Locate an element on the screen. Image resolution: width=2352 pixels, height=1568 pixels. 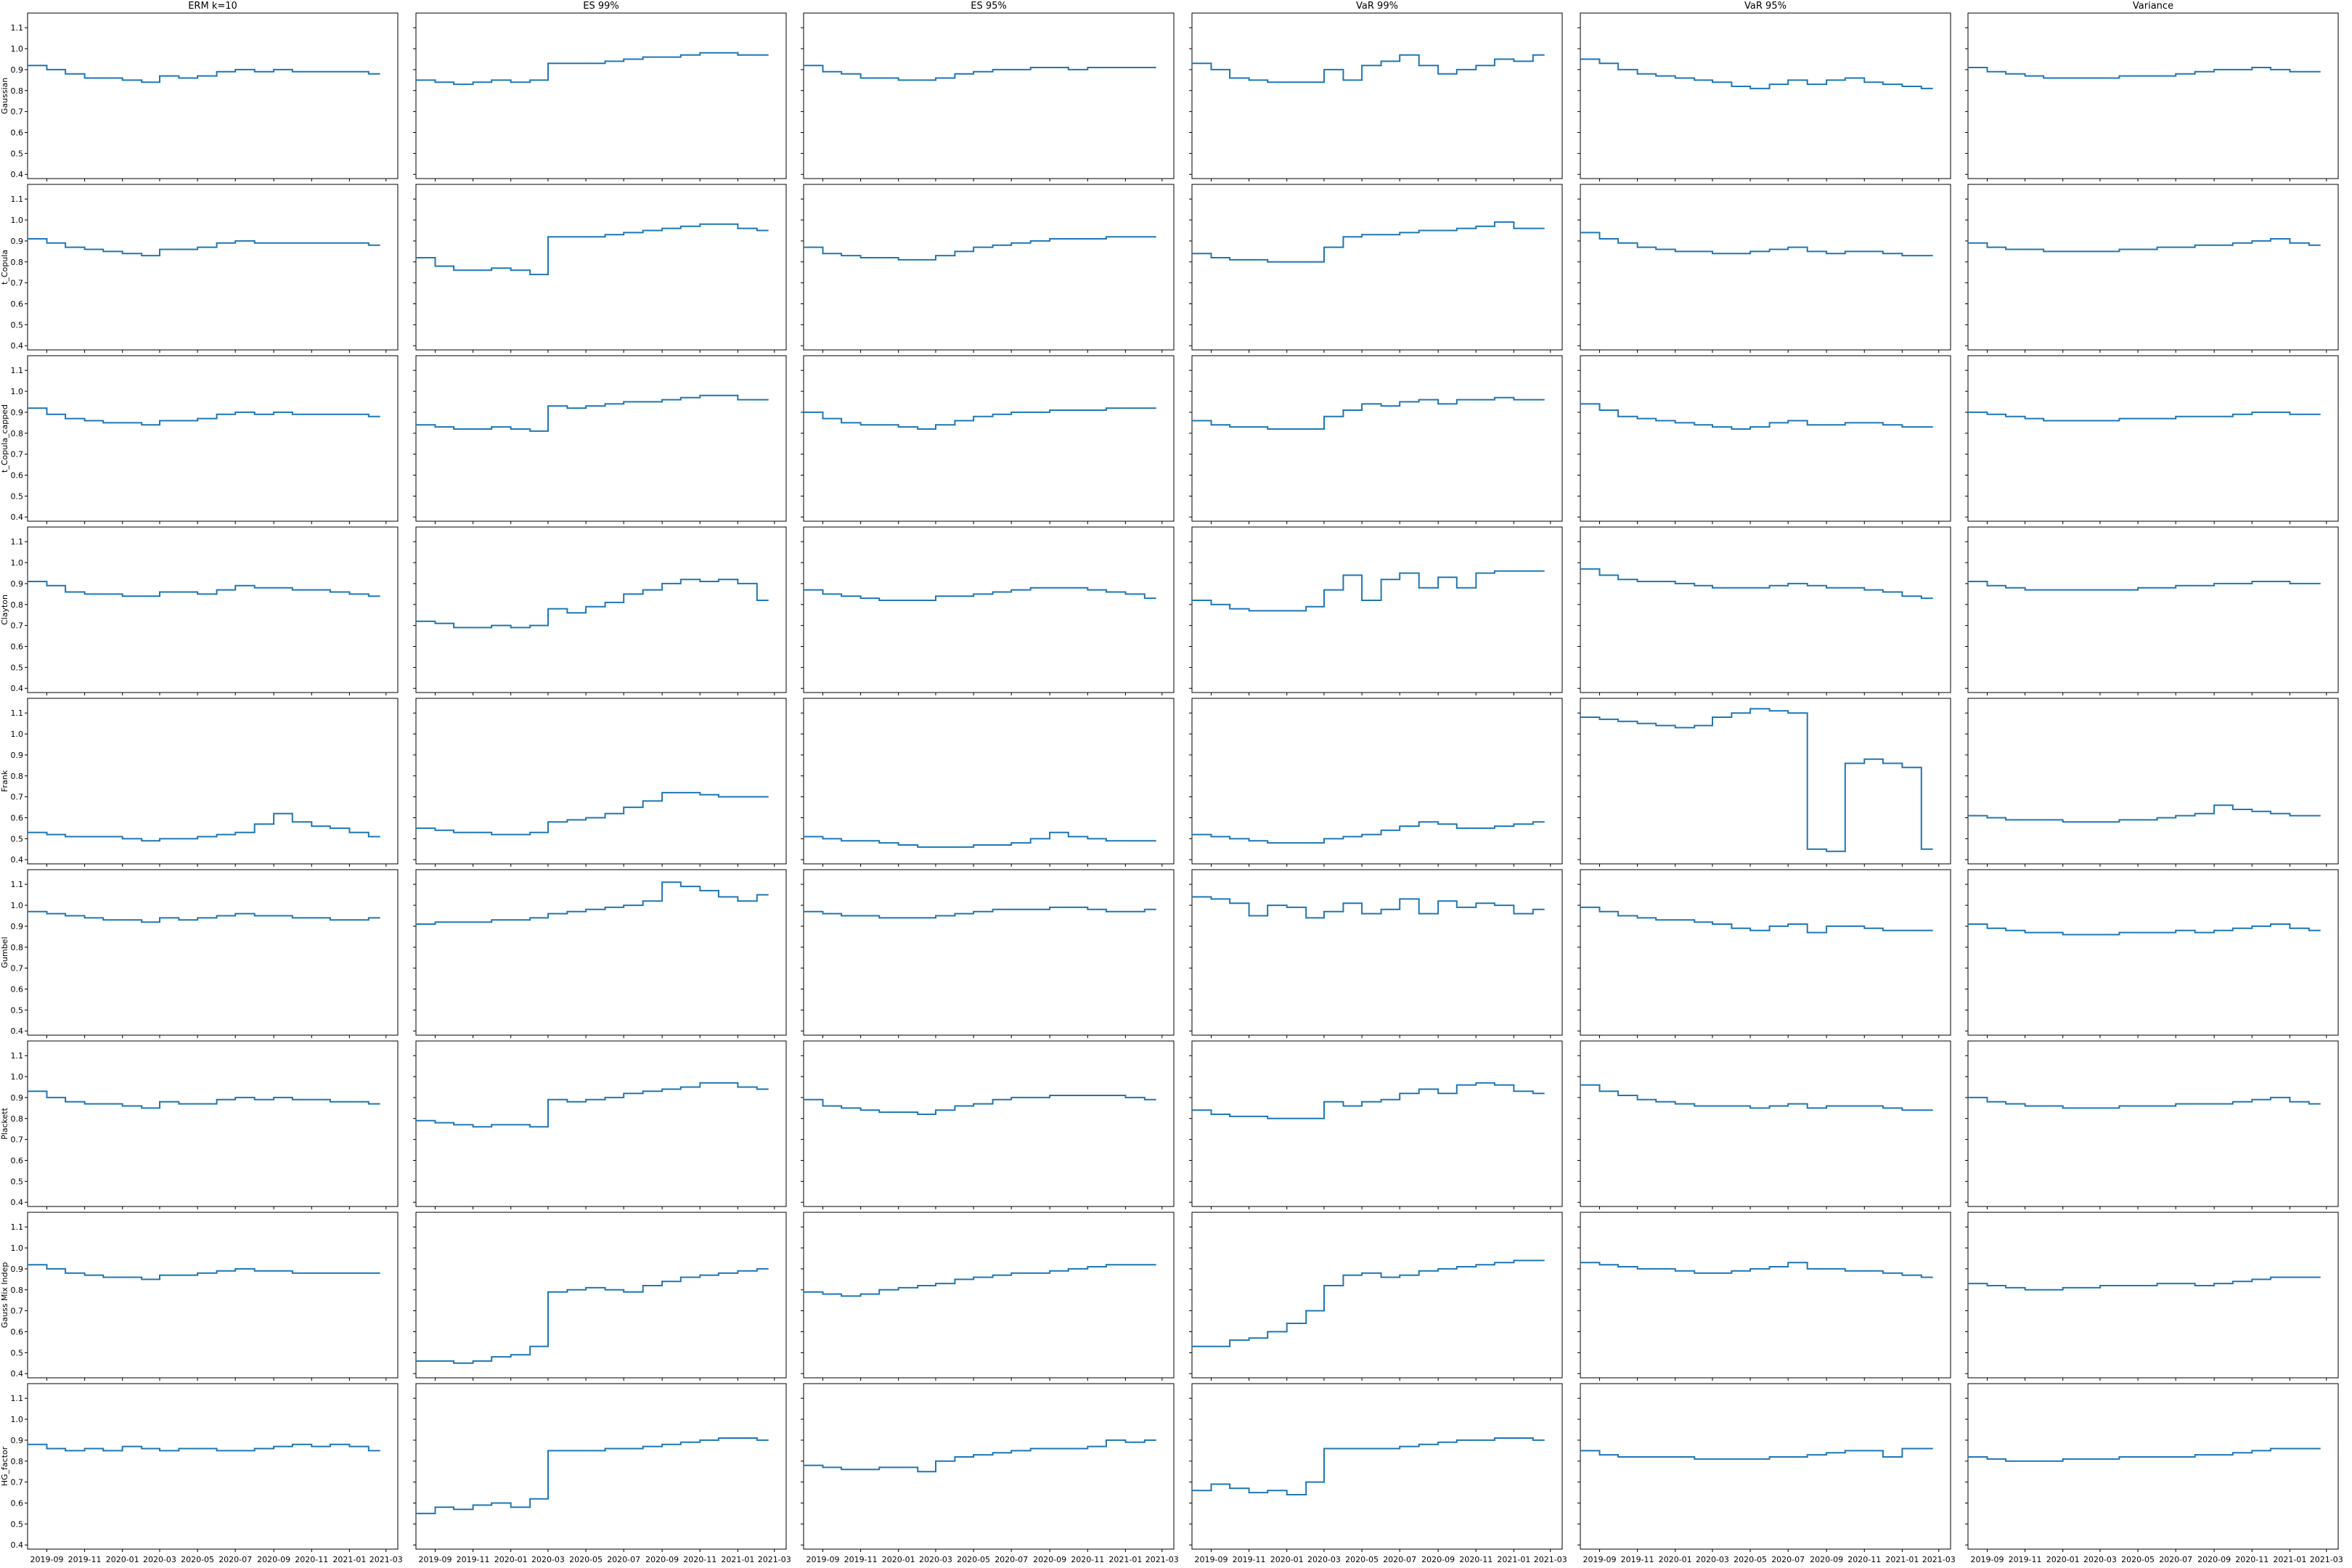
panel-t-copula-erm-k-10: 0.4 0.5 0.6 0.7 0.8 0.9 1.0 1.1 is located at coordinates (205, 269).